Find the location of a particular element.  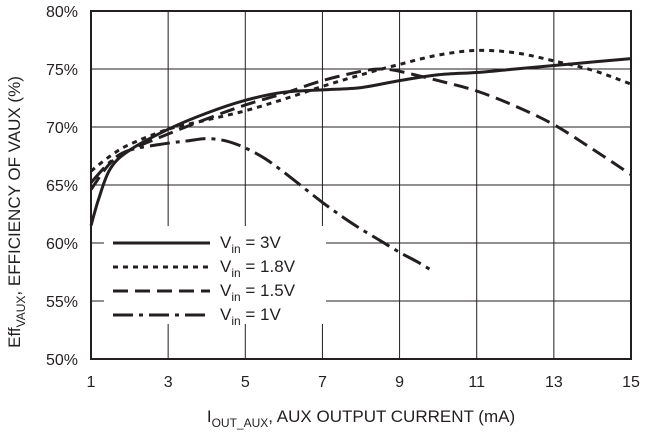

x-tick-label: 11 is located at coordinates (476, 382).